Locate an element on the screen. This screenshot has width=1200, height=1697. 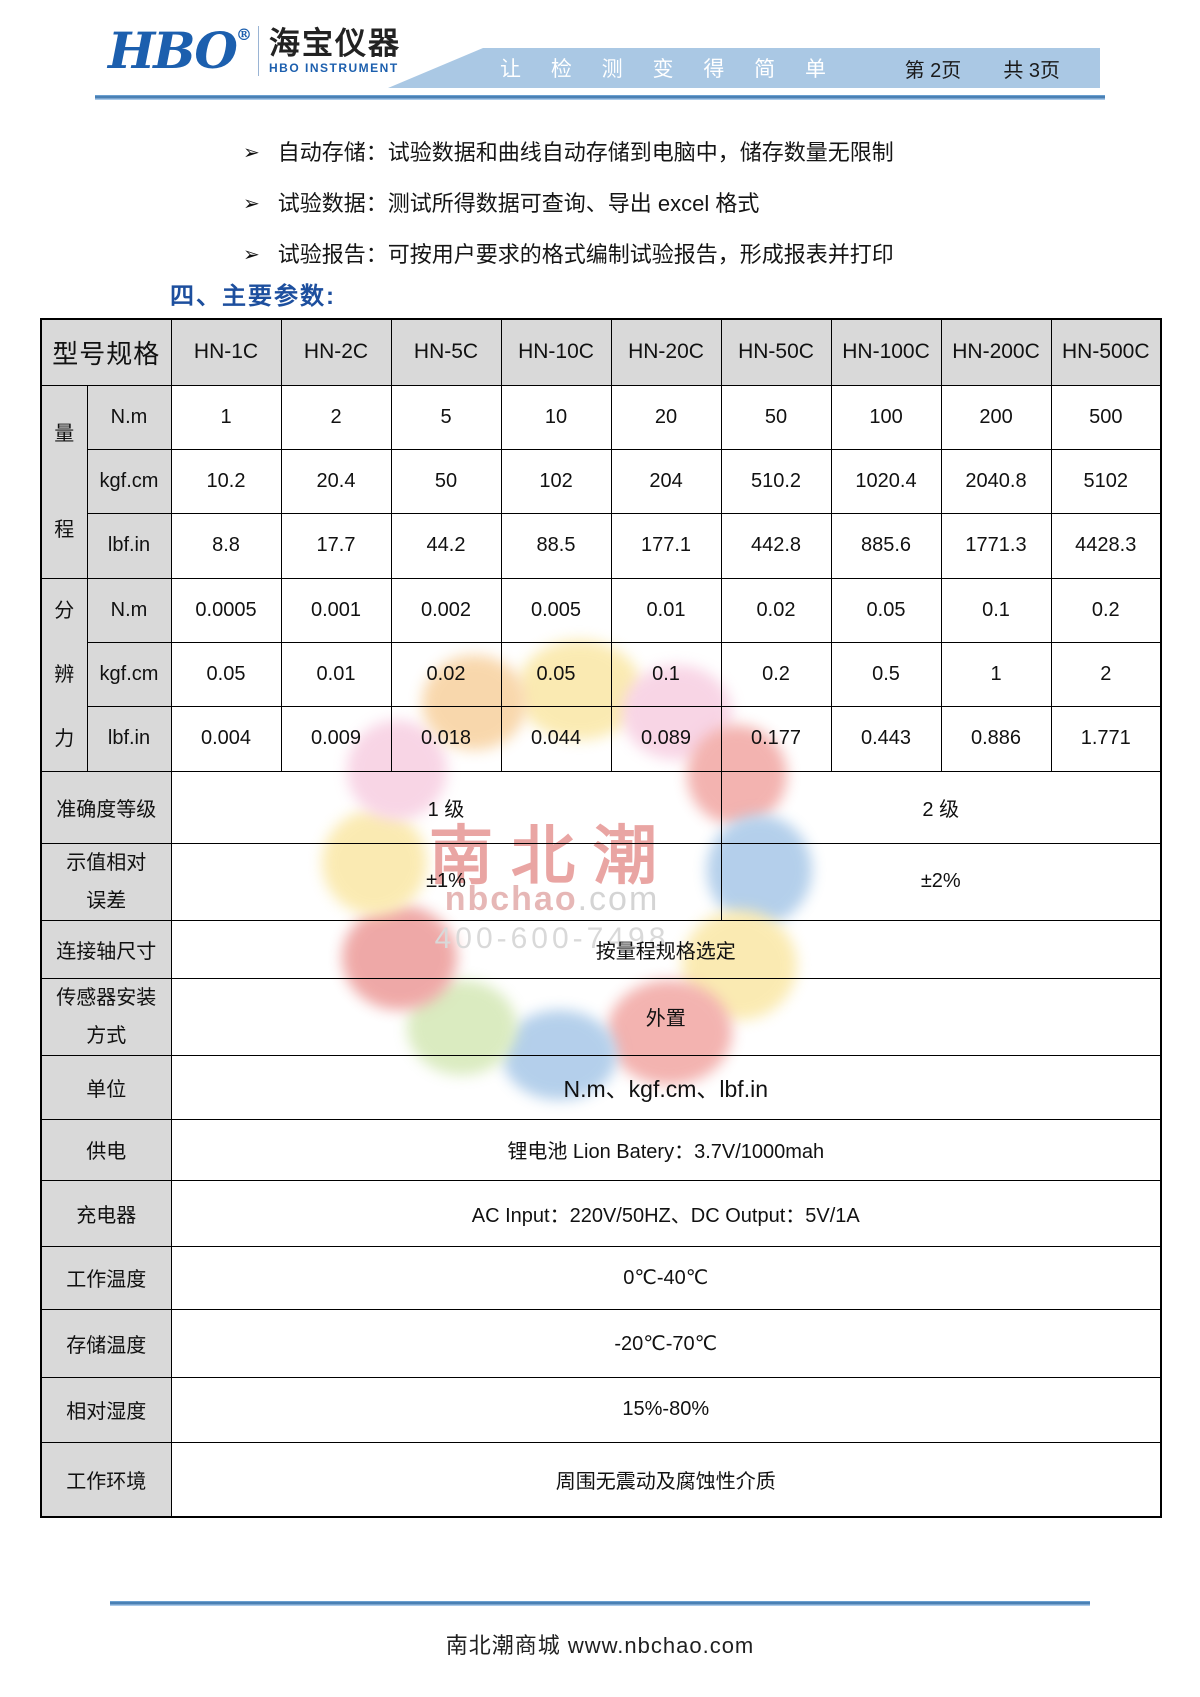
hbo-logo-mark: HBO® is located at coordinates (180, 51).